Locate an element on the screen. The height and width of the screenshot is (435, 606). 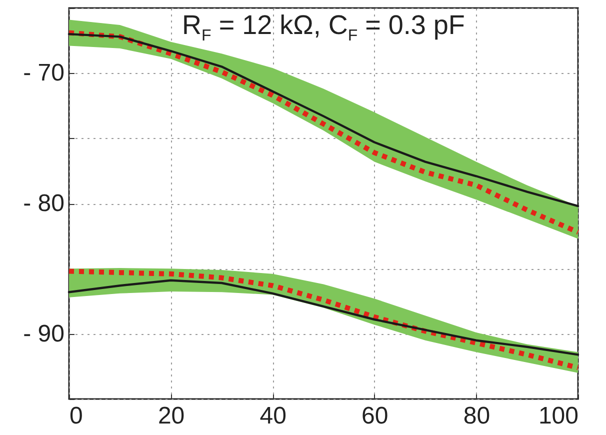
x-tick-label: 80 is located at coordinates (476, 416).